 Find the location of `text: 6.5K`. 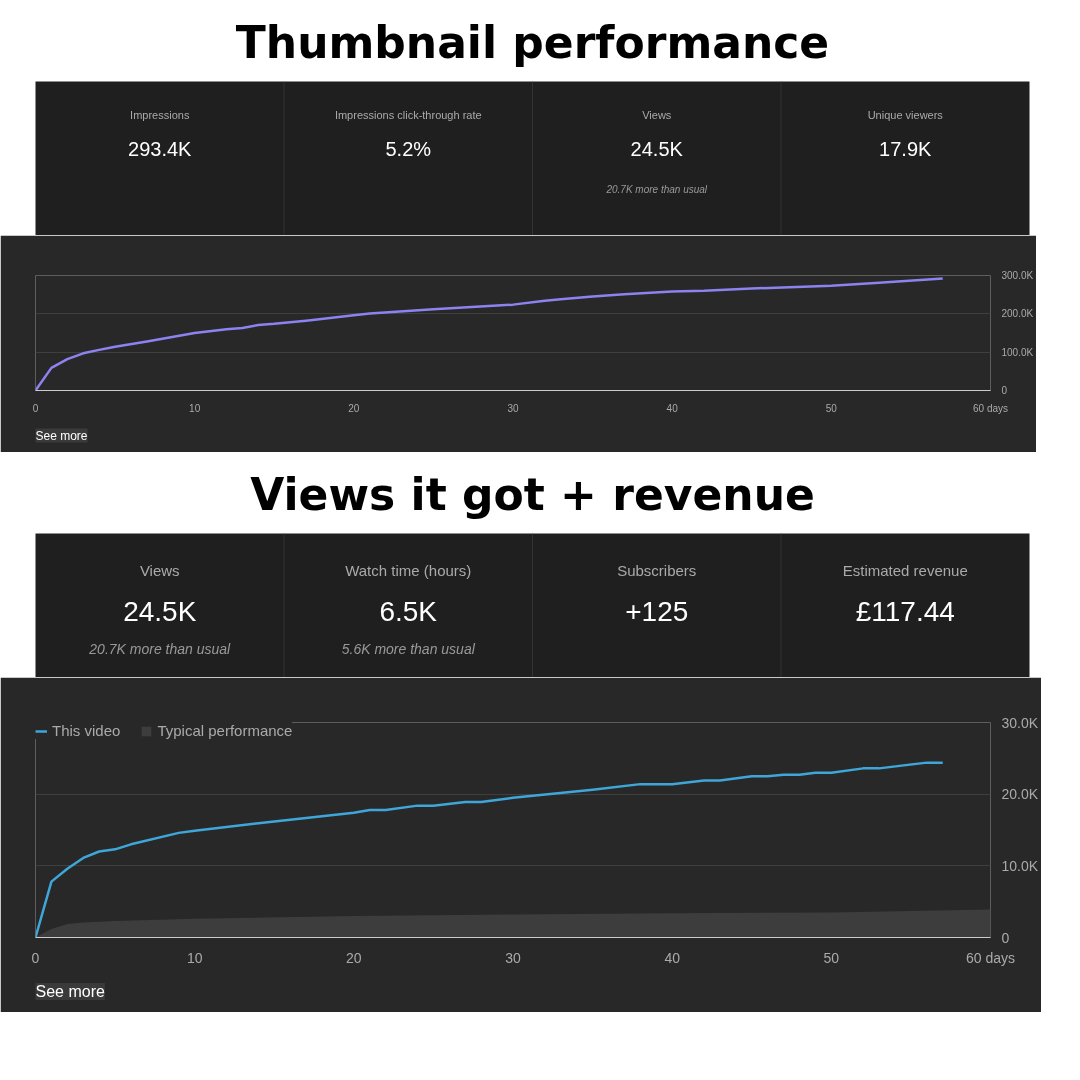

text: 6.5K is located at coordinates (408, 611).